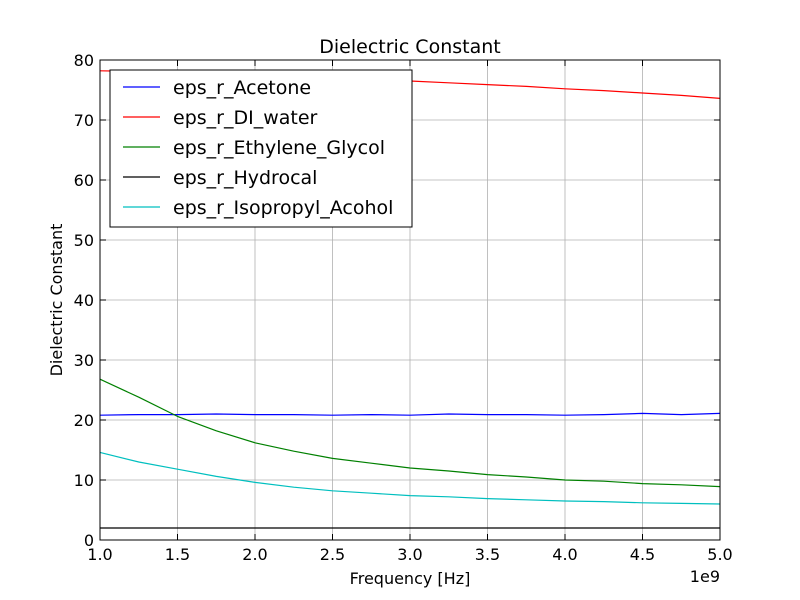  I want to click on x-tick-label: 5.0, so click(719, 554).